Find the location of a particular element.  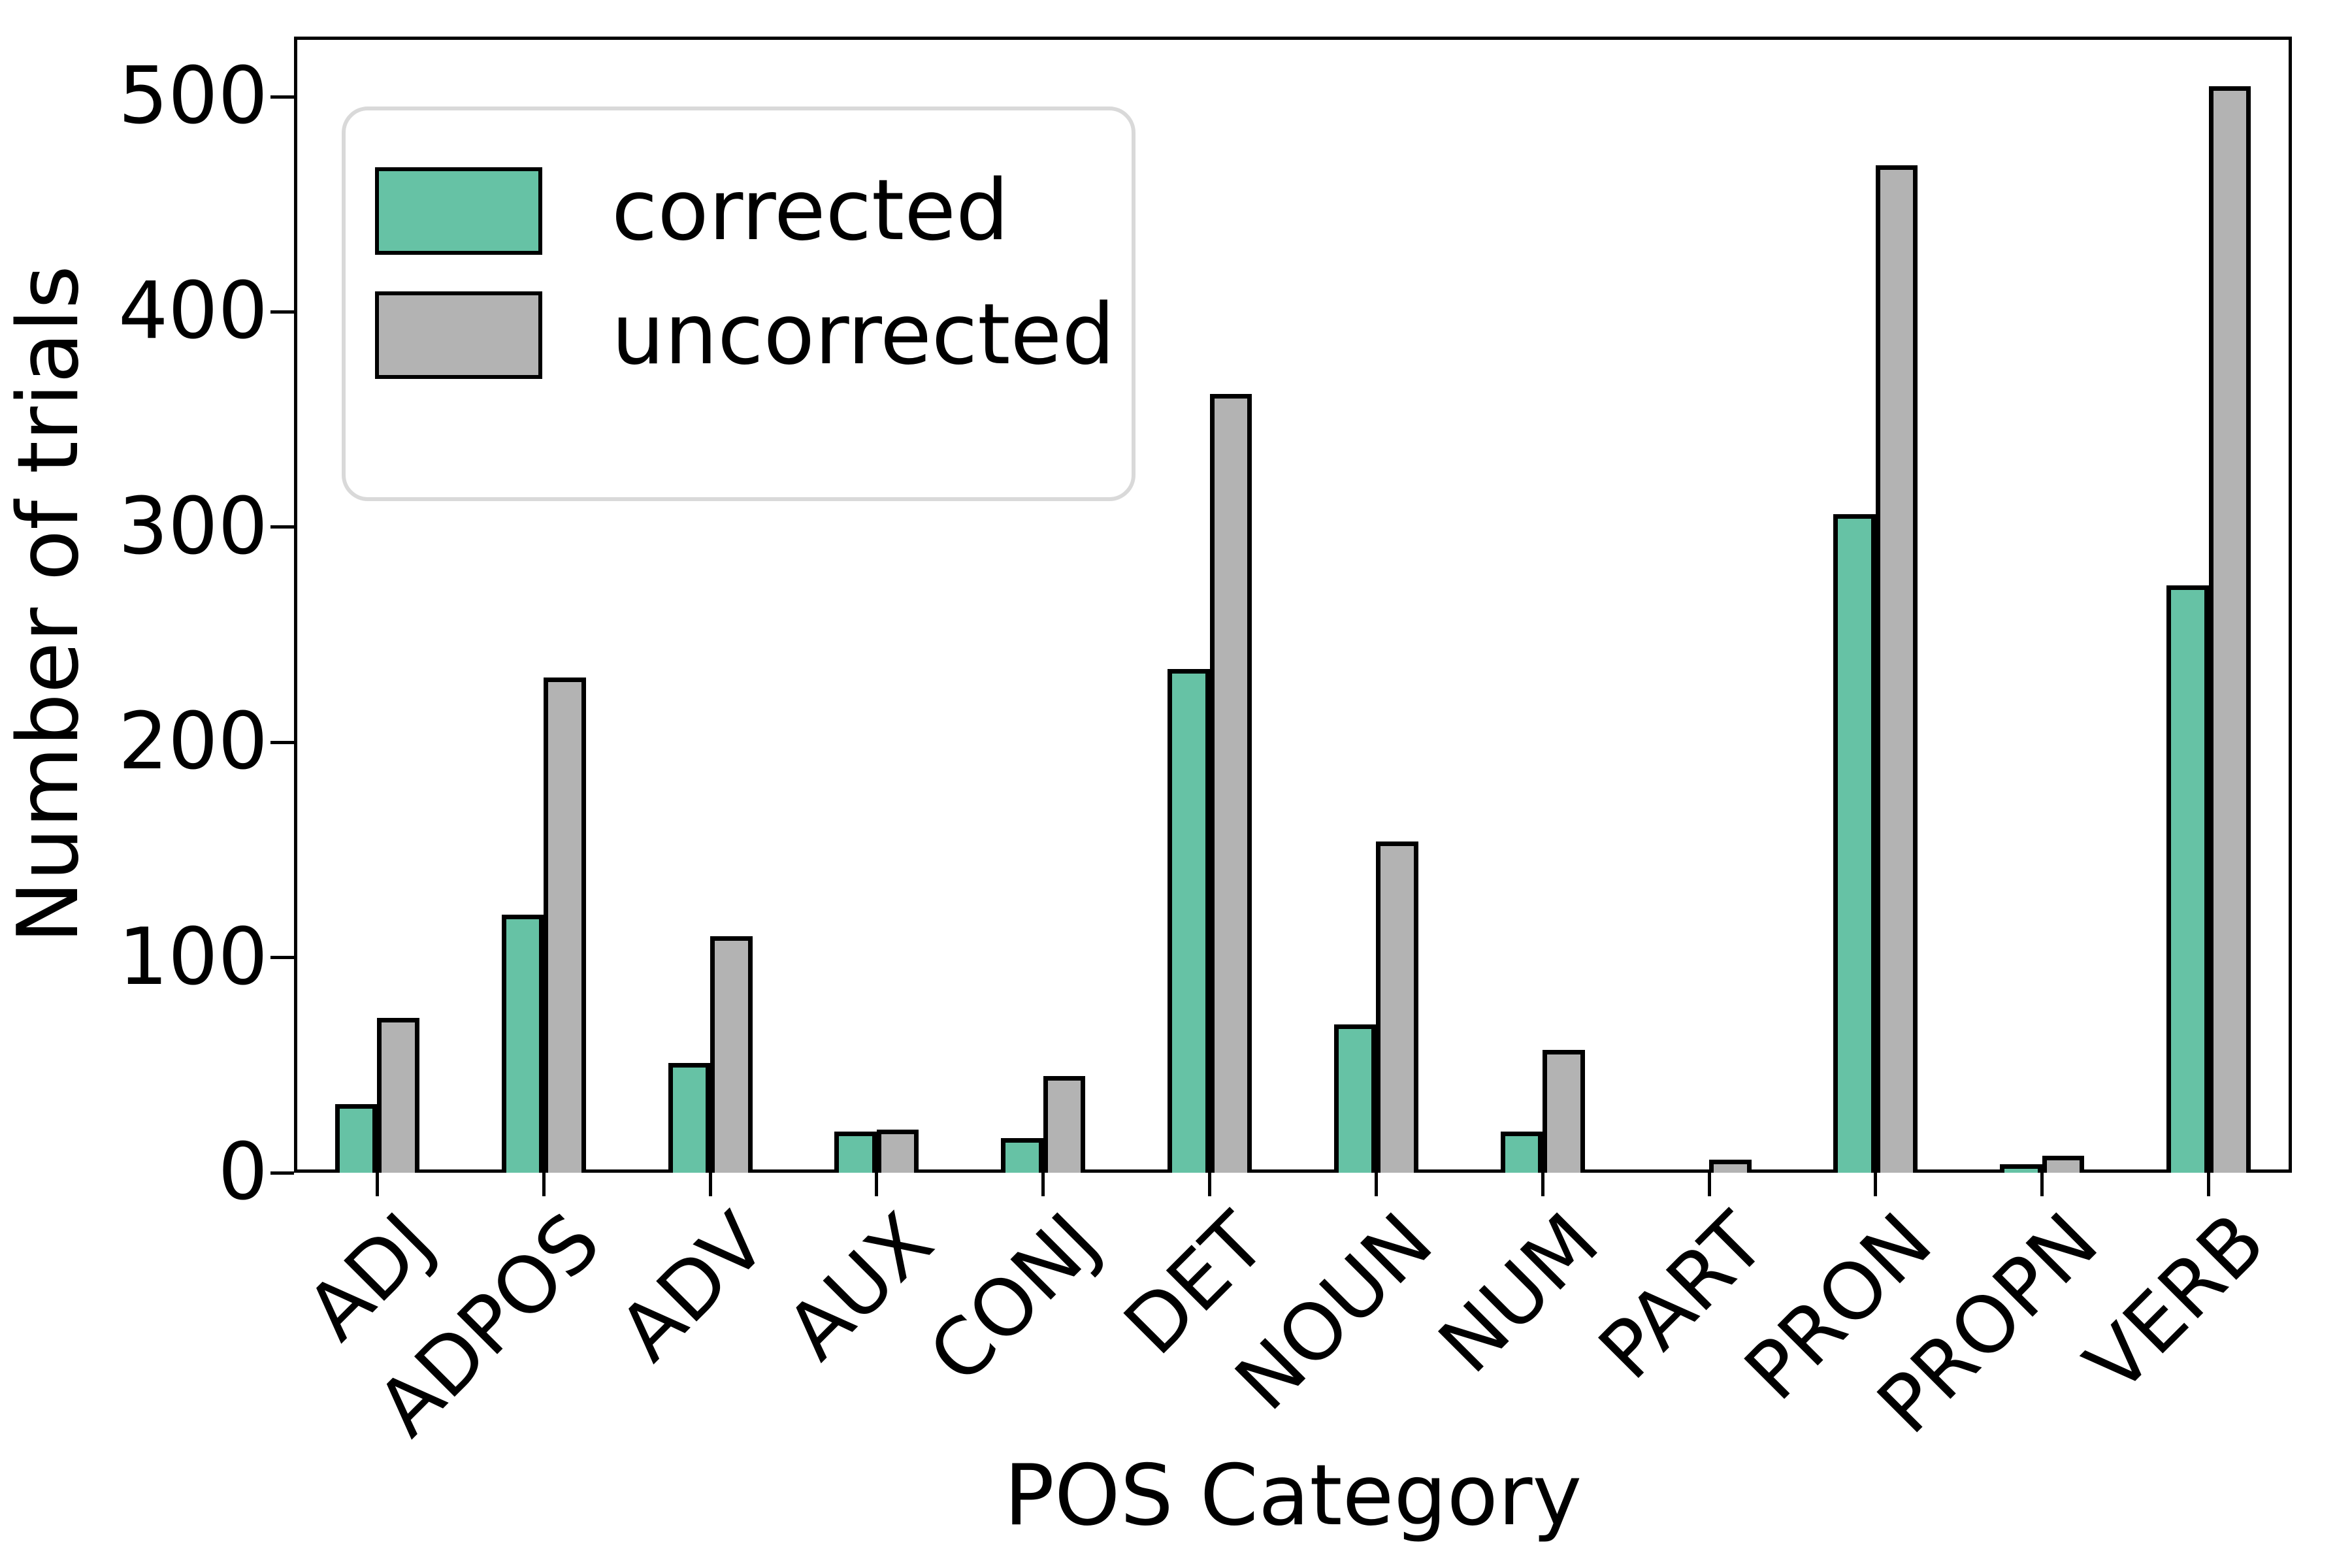

legend: corrected uncorrected is located at coordinates (738, 303).